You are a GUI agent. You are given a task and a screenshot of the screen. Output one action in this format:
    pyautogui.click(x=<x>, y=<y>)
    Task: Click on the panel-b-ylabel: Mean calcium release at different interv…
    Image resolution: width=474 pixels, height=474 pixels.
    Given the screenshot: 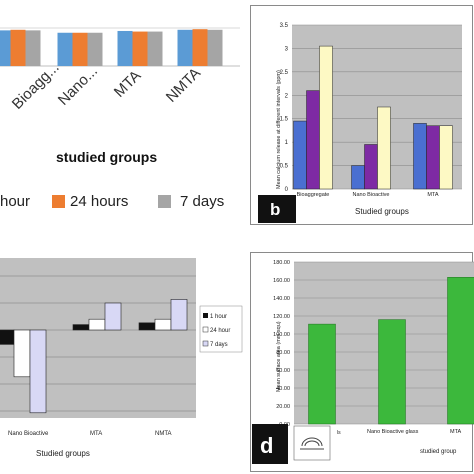 What is the action you would take?
    pyautogui.click(x=279, y=129)
    